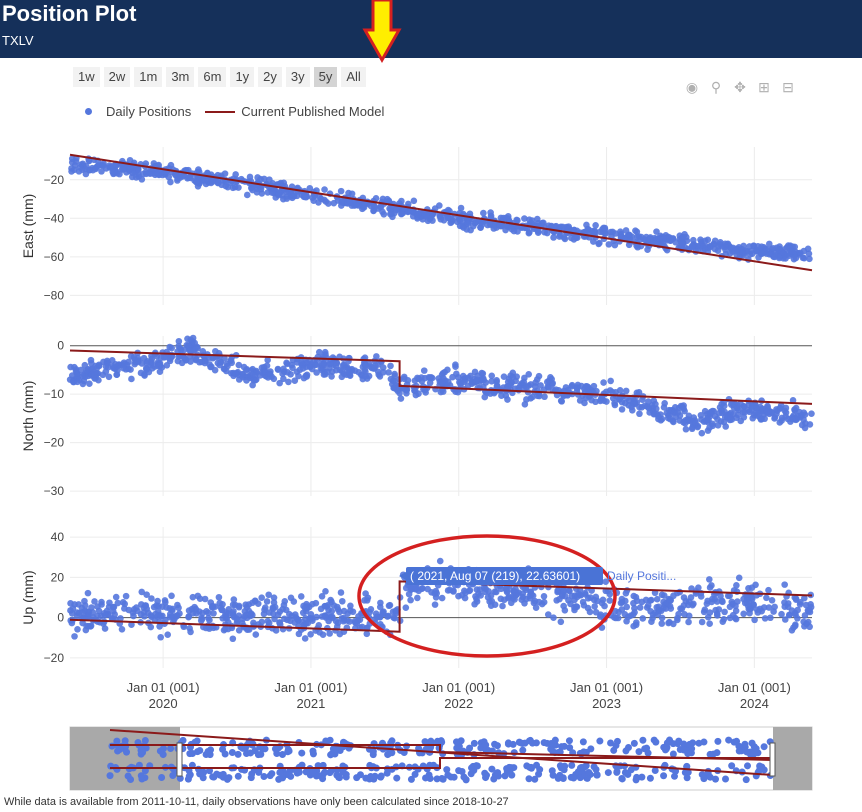 The height and width of the screenshot is (812, 862). Describe the element at coordinates (764, 87) in the screenshot. I see `zoom-in-icon: ⊞` at that location.